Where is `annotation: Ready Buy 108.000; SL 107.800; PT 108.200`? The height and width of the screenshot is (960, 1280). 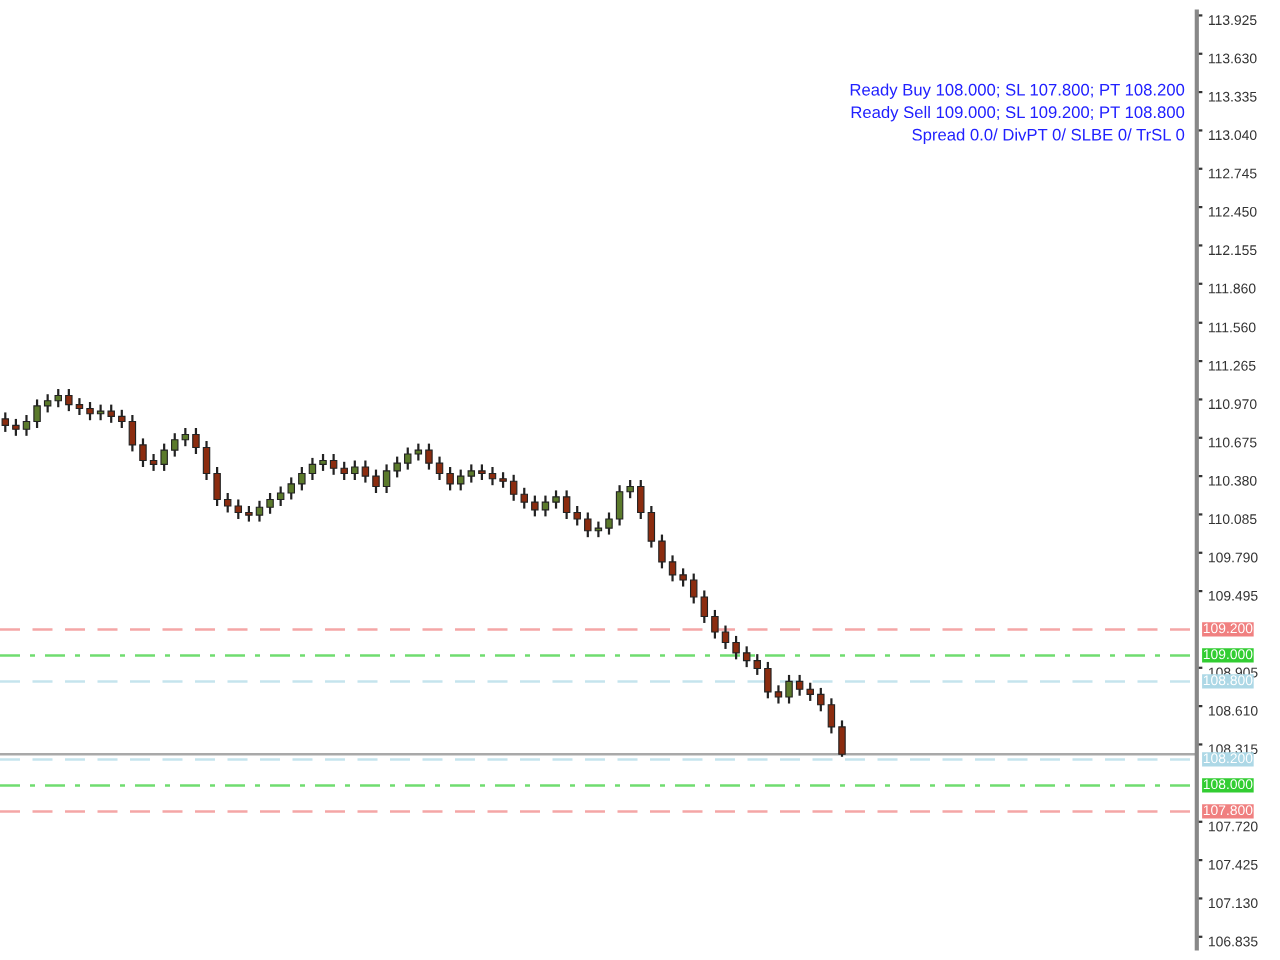
annotation: Ready Buy 108.000; SL 107.800; PT 108.200 is located at coordinates (1017, 91).